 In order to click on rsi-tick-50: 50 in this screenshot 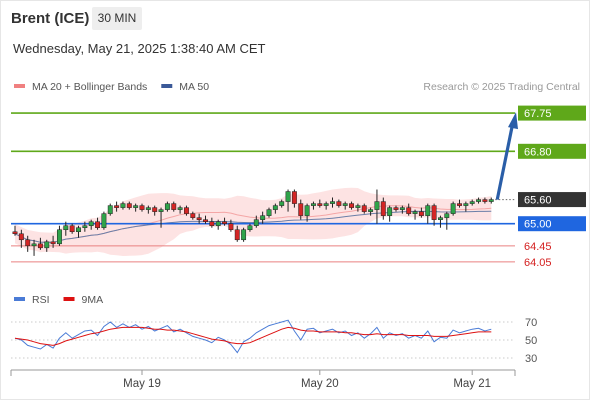, I will do `click(531, 341)`.